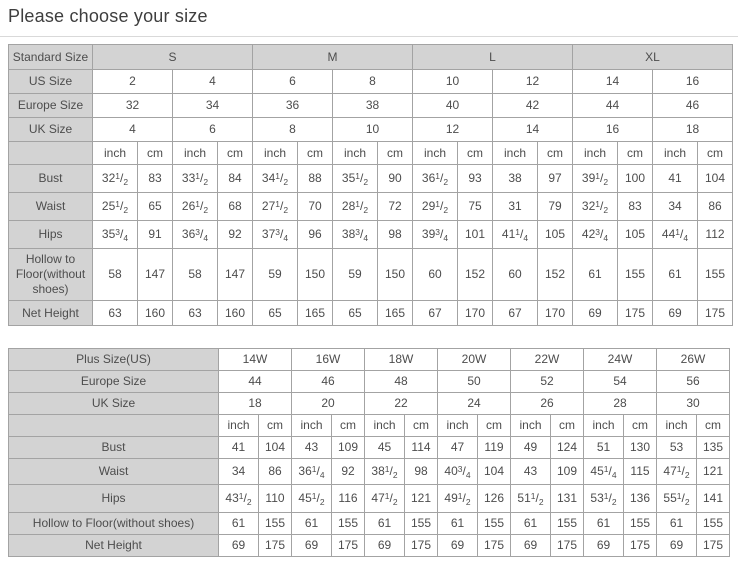 The width and height of the screenshot is (738, 569). Describe the element at coordinates (355, 274) in the screenshot. I see `measurement-value-cell: 59` at that location.